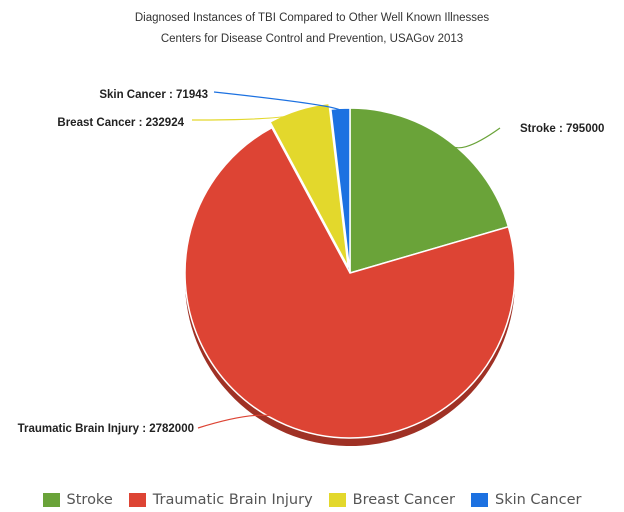 This screenshot has width=624, height=512. I want to click on legend-swatch-breast-cancer, so click(337, 500).